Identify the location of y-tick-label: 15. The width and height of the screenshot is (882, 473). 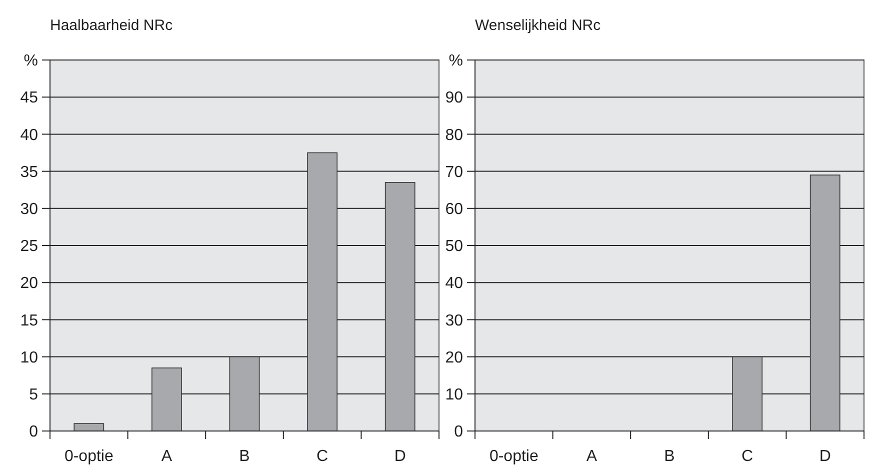
(29, 321).